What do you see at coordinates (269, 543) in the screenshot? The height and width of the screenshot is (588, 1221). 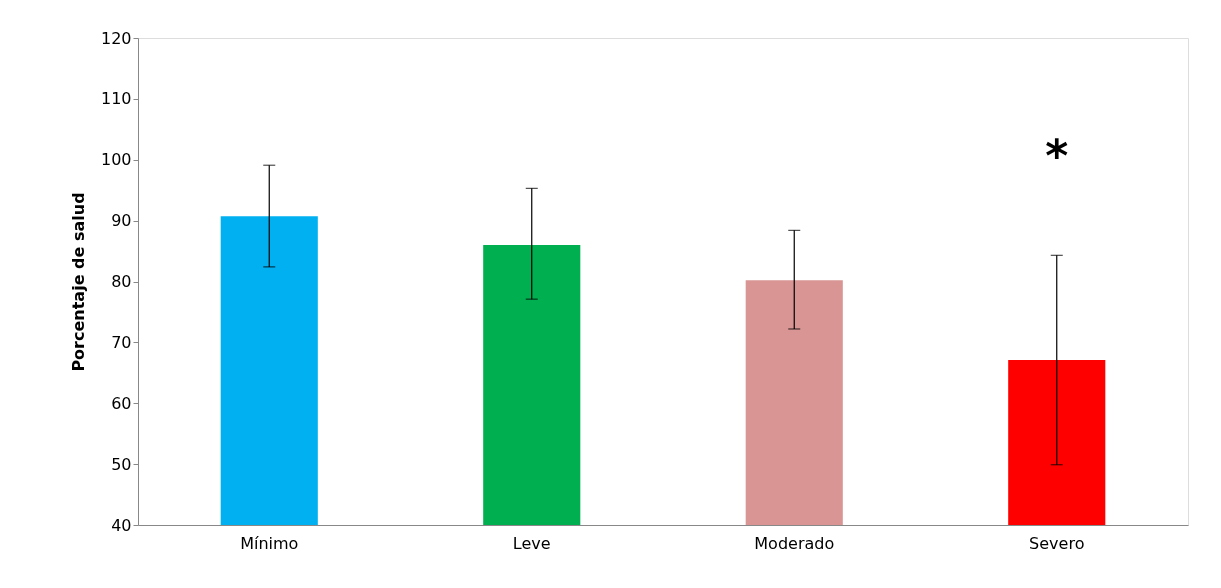 I see `x-tick-label: Mínimo` at bounding box center [269, 543].